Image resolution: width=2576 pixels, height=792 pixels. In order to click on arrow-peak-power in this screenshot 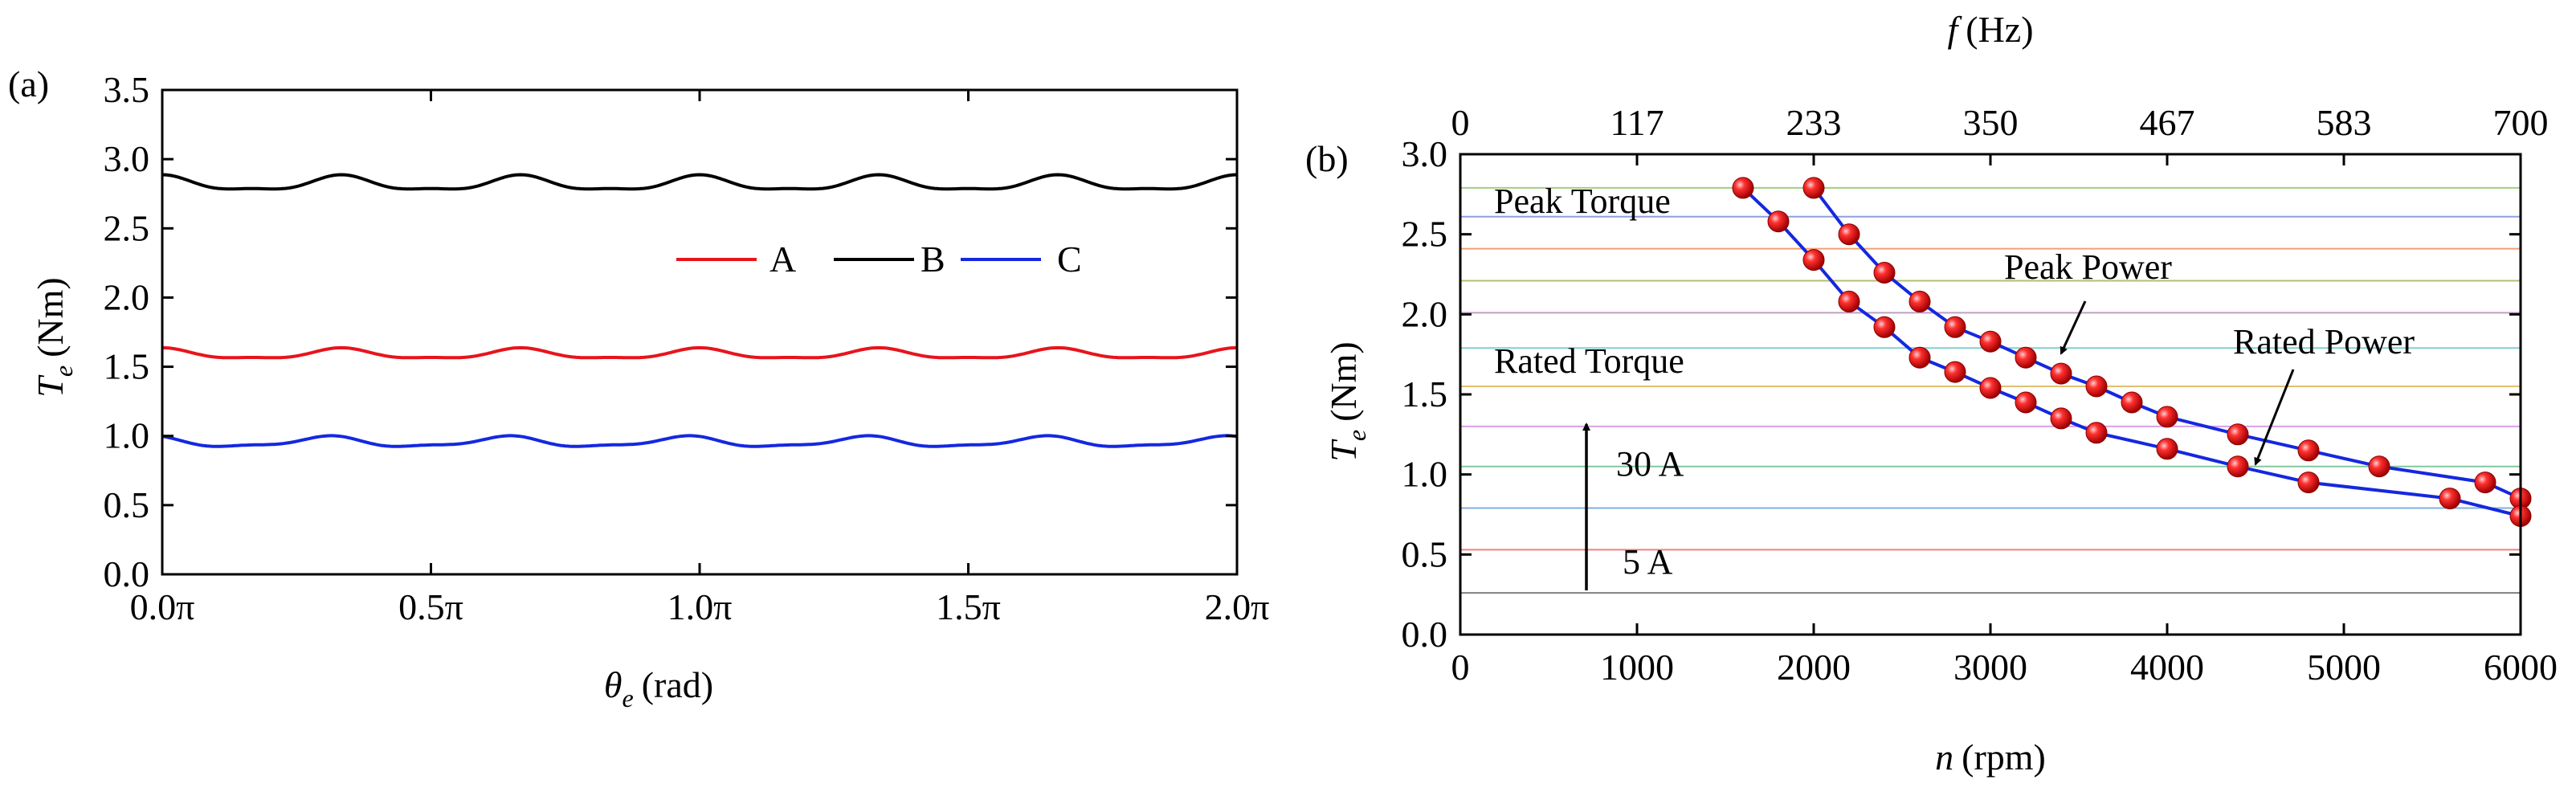, I will do `click(2073, 328)`.